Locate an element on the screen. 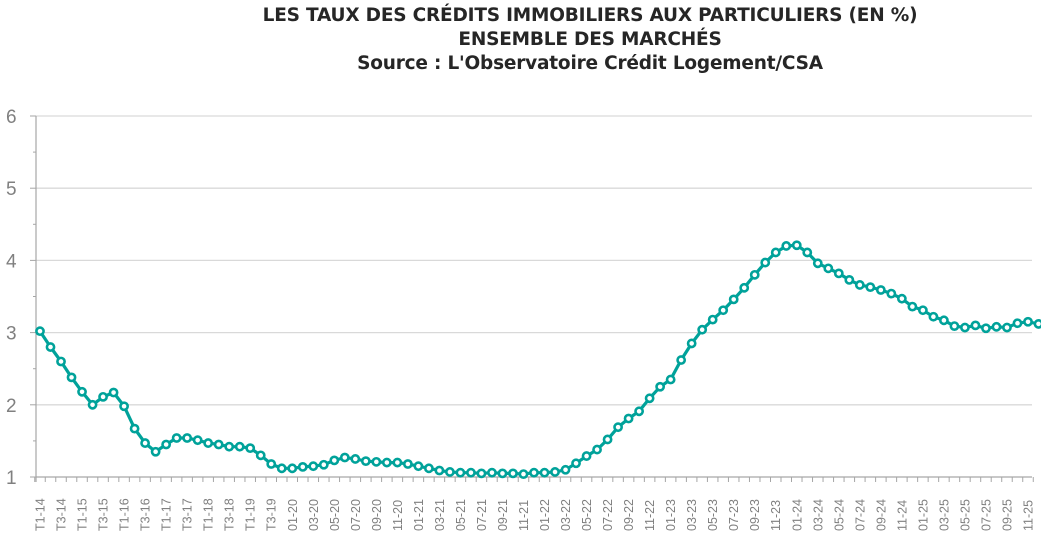 This screenshot has width=1041, height=533. x-tick-label: 11-20 is located at coordinates (398, 515).